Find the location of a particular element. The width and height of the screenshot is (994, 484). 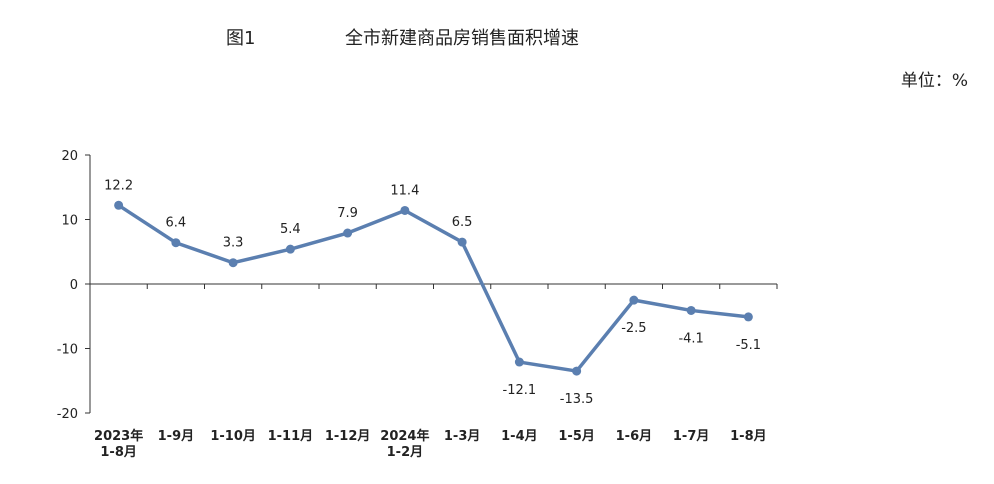

figure-label: 图1 is located at coordinates (241, 38).